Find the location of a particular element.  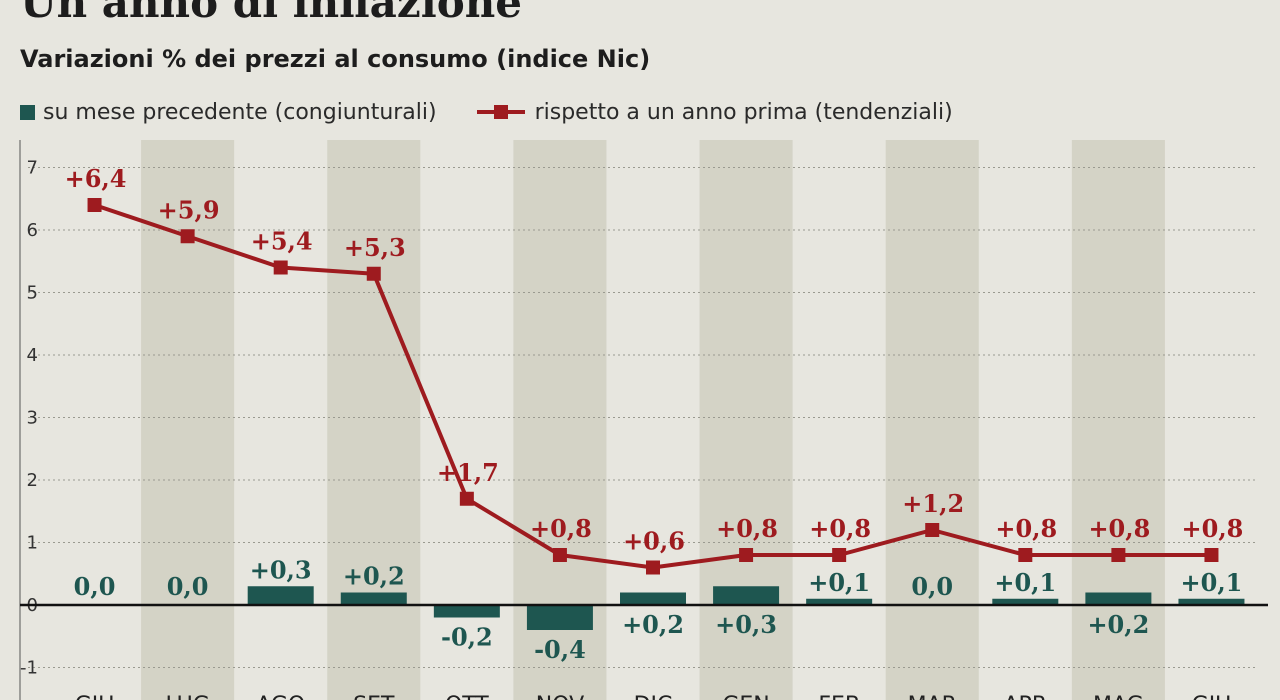

x-category-label: AGO is located at coordinates (280, 696).